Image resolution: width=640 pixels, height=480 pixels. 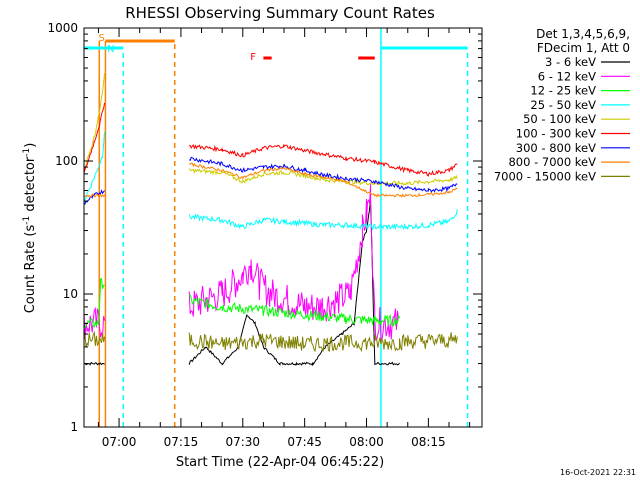 What do you see at coordinates (27, 152) in the screenshot?
I see `y-label-sup-2: -1` at bounding box center [27, 152].